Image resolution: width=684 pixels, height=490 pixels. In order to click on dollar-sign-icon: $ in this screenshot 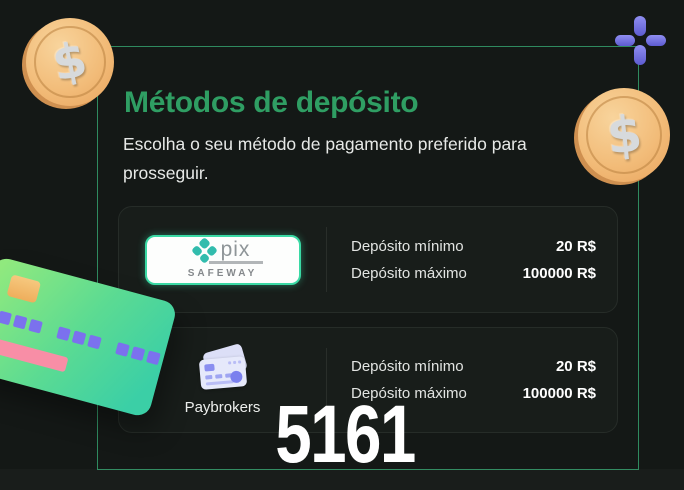, I will do `click(624, 135)`.